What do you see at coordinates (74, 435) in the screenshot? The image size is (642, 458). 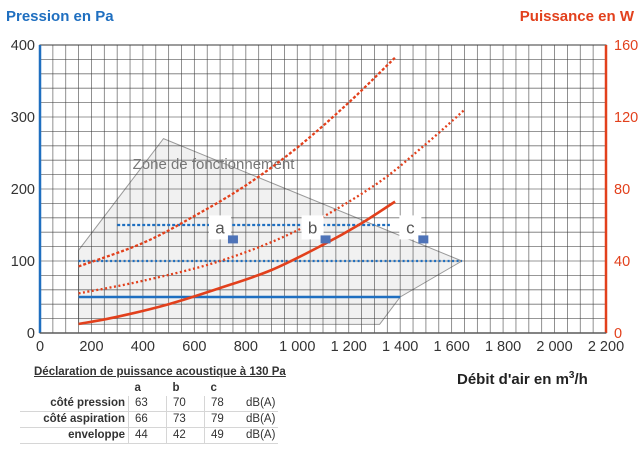 I see `acoustic-row-label: enveloppe` at bounding box center [74, 435].